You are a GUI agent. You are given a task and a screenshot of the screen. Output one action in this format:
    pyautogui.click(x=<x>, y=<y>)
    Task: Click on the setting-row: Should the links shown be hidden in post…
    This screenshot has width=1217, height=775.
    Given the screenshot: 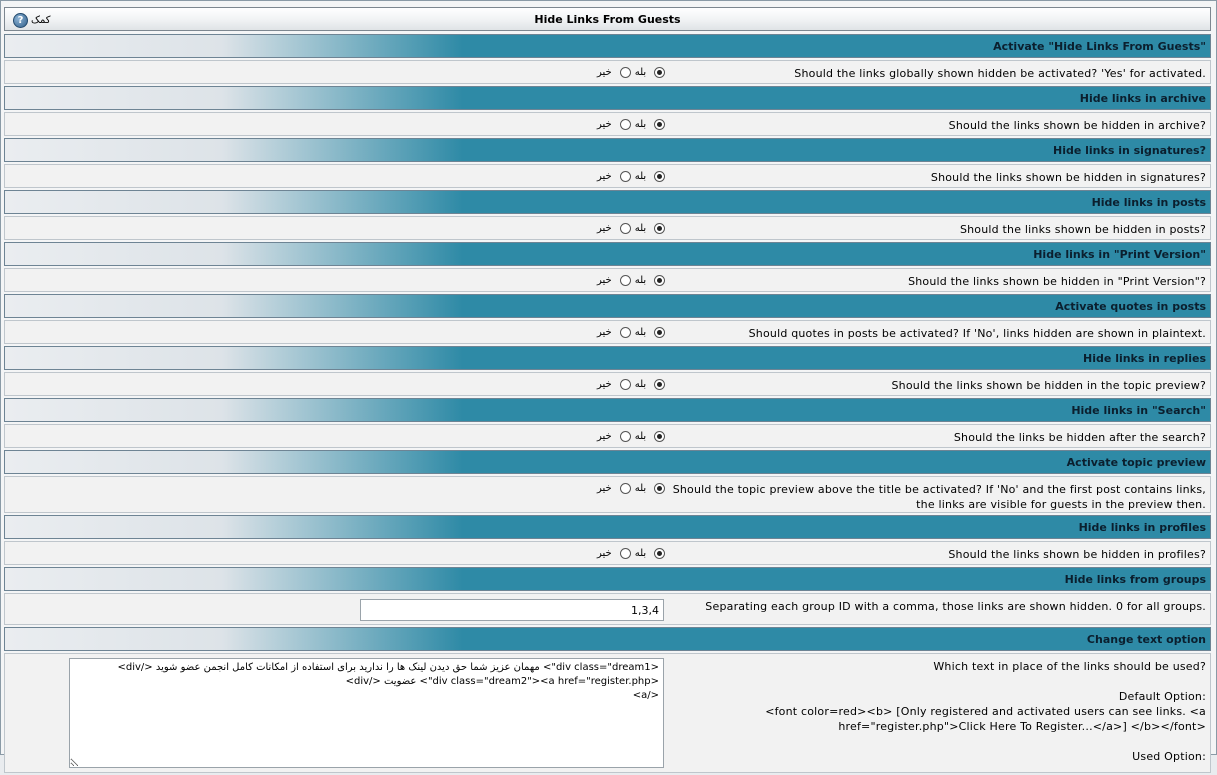 What is the action you would take?
    pyautogui.click(x=607, y=228)
    